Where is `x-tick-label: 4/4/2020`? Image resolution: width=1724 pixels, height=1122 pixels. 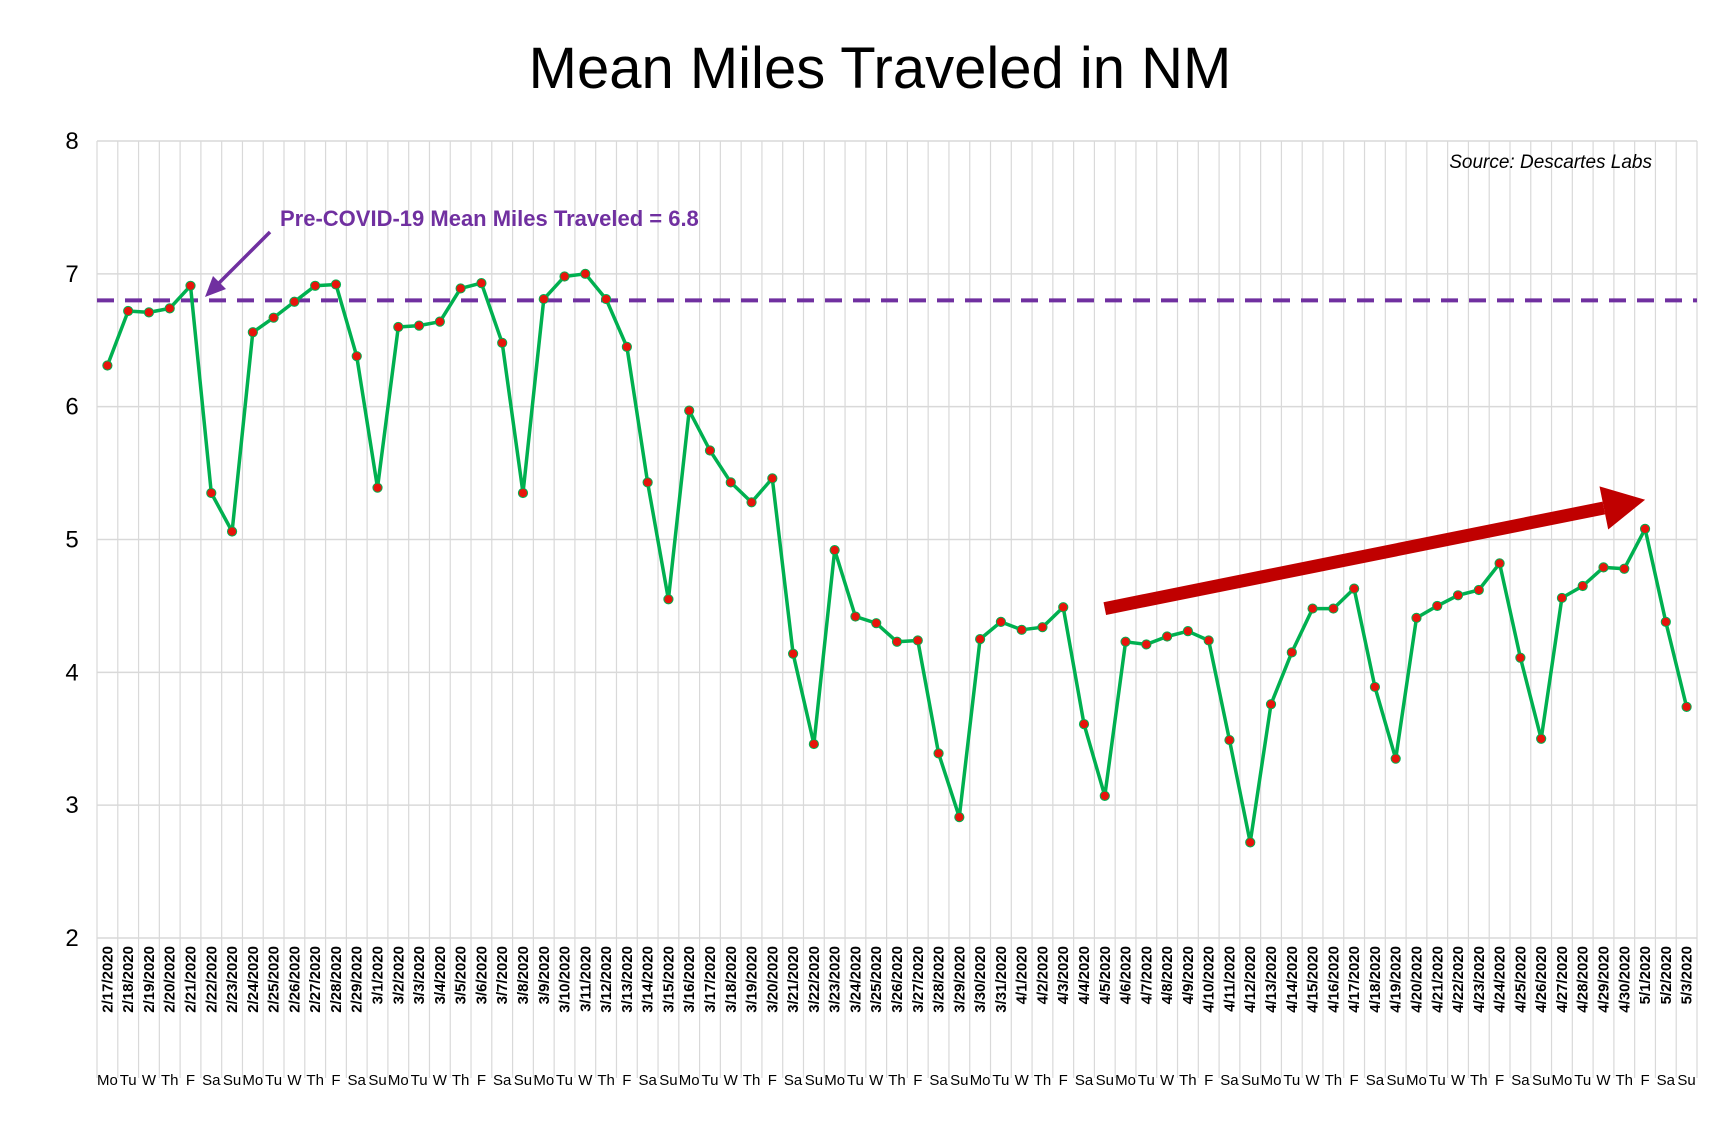
x-tick-label: 4/4/2020 is located at coordinates (1084, 975).